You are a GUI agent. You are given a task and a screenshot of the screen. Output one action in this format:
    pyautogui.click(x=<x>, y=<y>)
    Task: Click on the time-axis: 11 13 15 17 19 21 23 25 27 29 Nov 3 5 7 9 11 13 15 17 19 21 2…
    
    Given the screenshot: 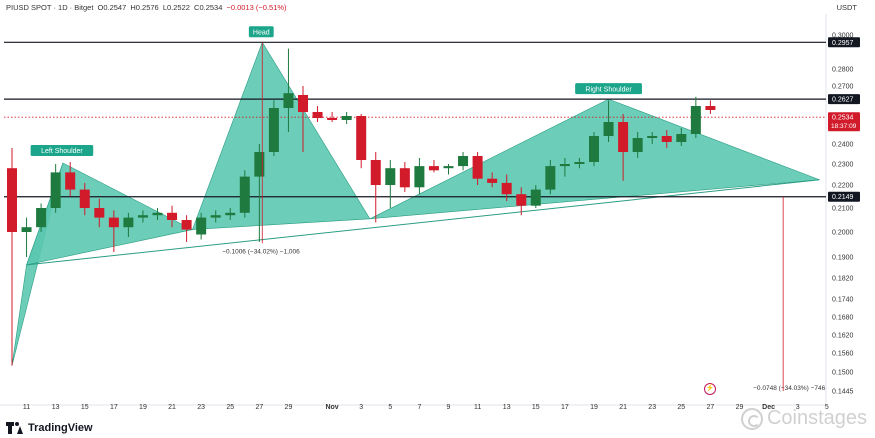 What is the action you would take?
    pyautogui.click(x=426, y=407)
    